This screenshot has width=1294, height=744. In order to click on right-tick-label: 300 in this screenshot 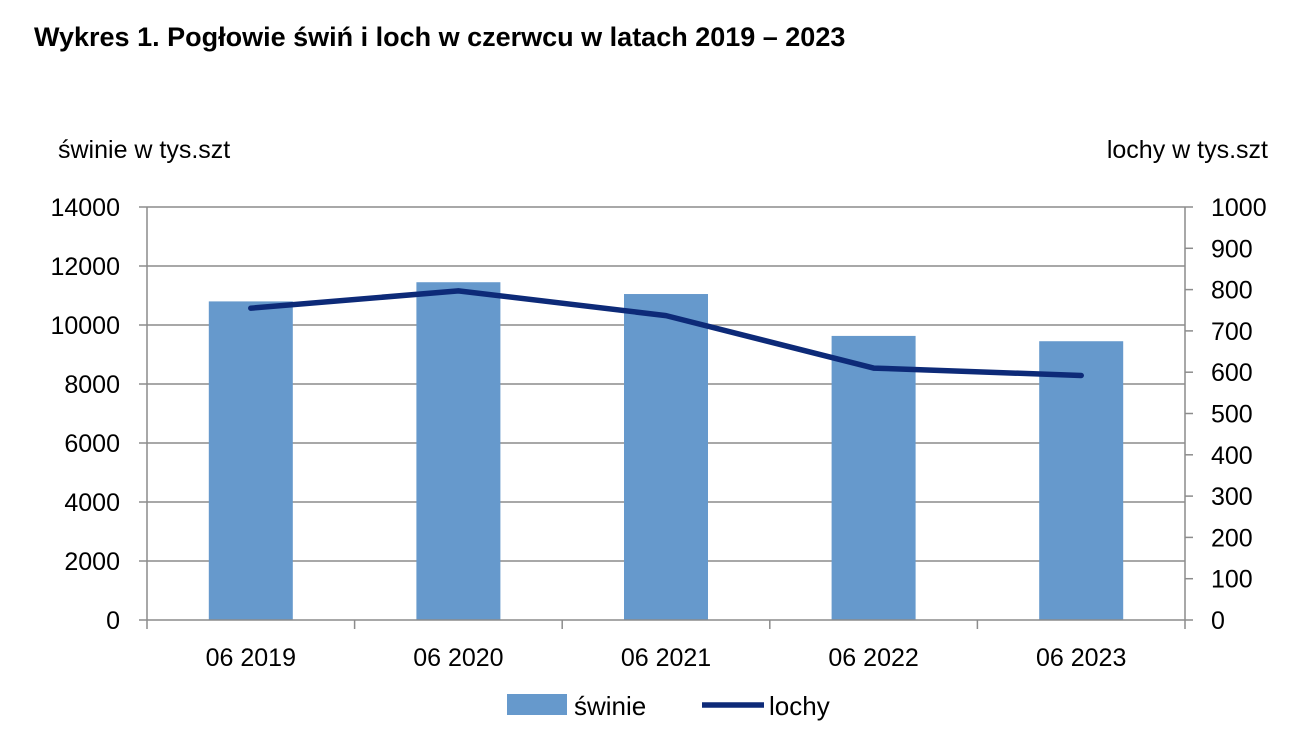, I will do `click(1232, 497)`.